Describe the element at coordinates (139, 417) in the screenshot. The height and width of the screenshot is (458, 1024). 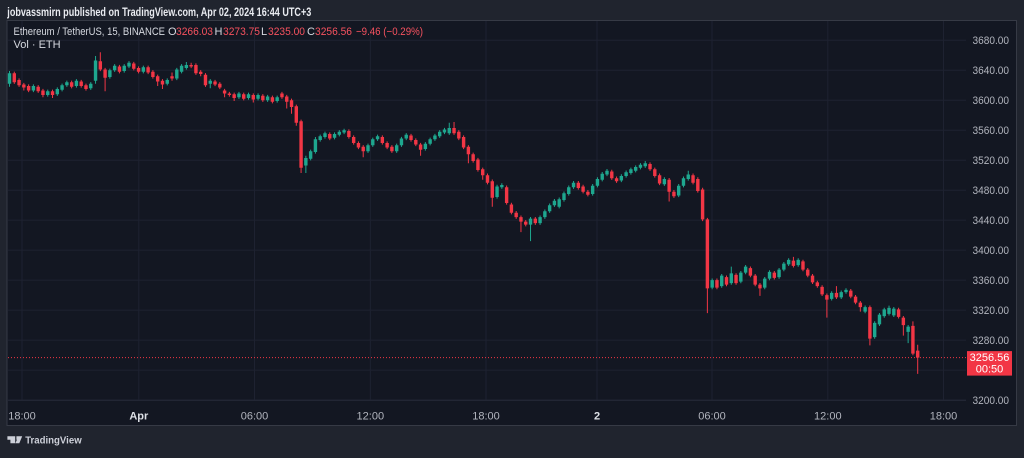
I see `svg-text: Apr` at that location.